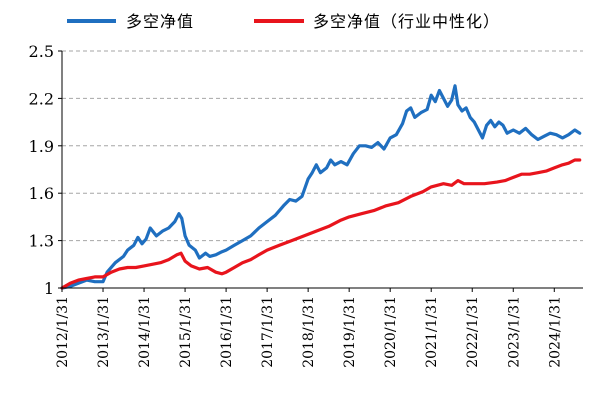  Describe the element at coordinates (41, 193) in the screenshot. I see `y-tick-label-2: 1.6` at that location.